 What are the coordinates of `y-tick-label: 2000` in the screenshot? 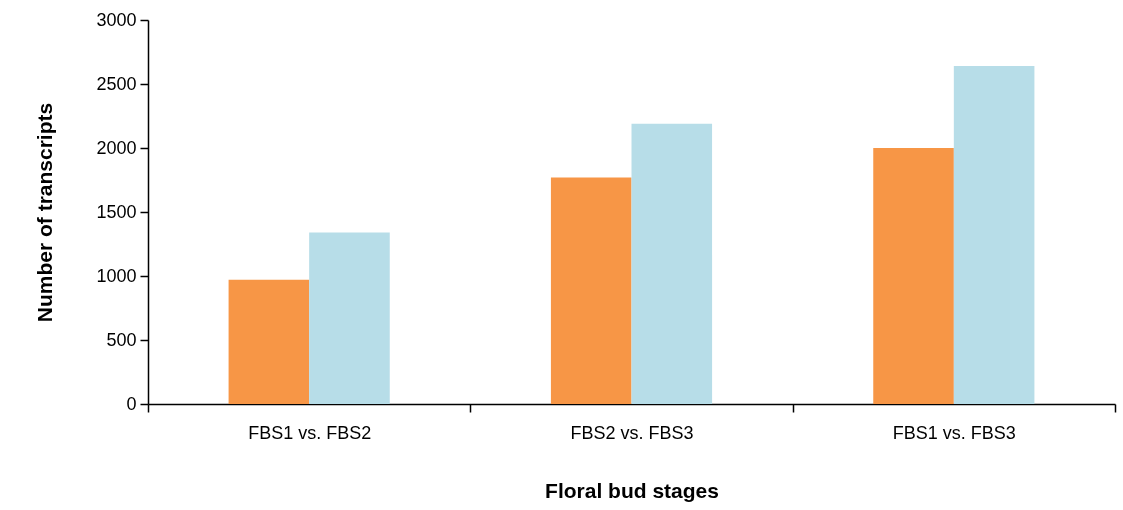 It's located at (116, 147).